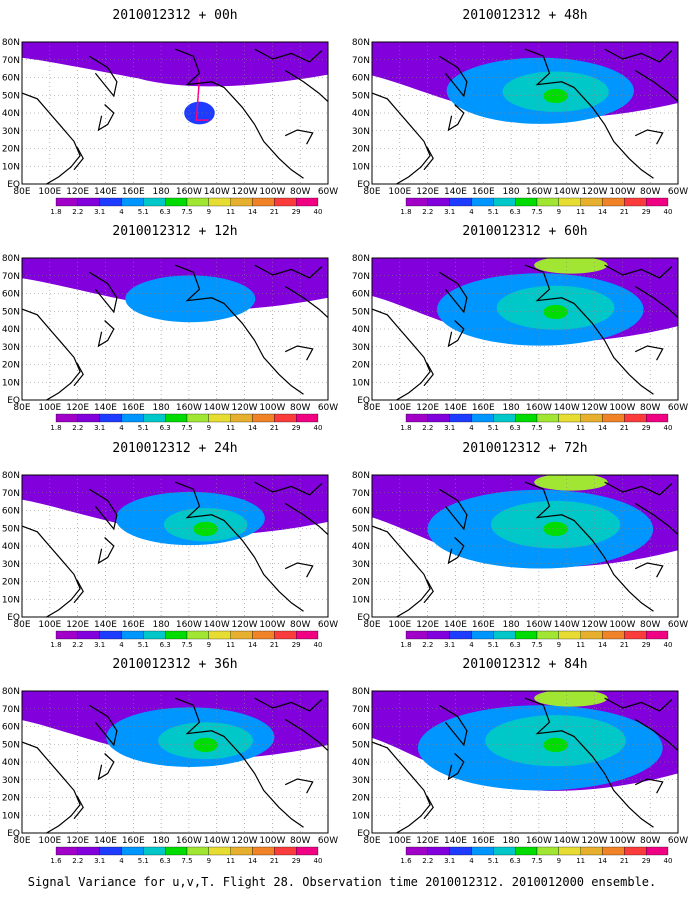 This screenshot has width=700, height=900. I want to click on colorbar-label: 5.1, so click(143, 428).